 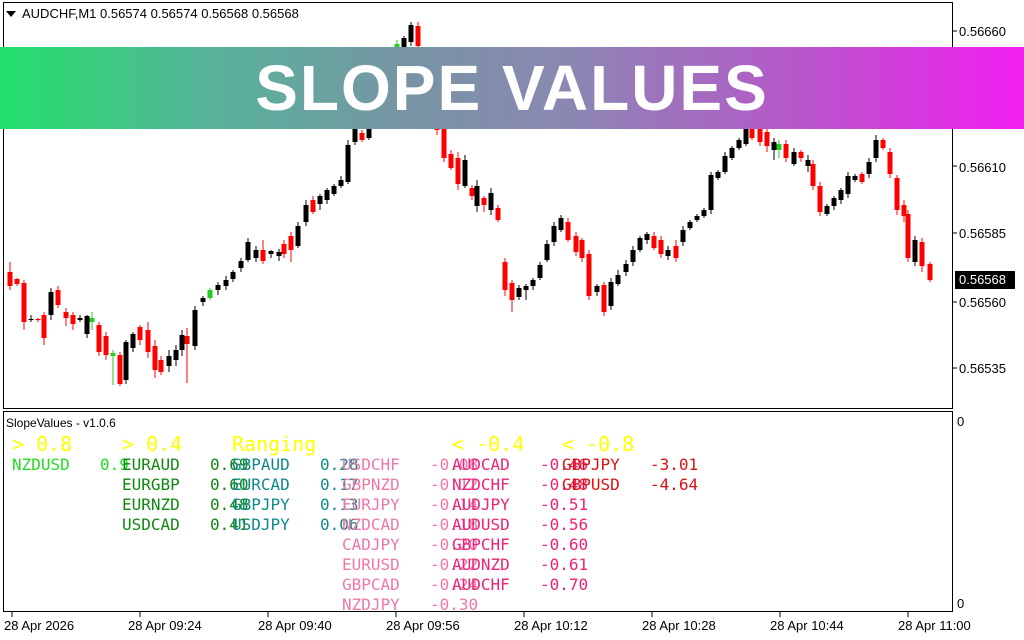 I want to click on slope-range-header: > 0.8, so click(x=42, y=444).